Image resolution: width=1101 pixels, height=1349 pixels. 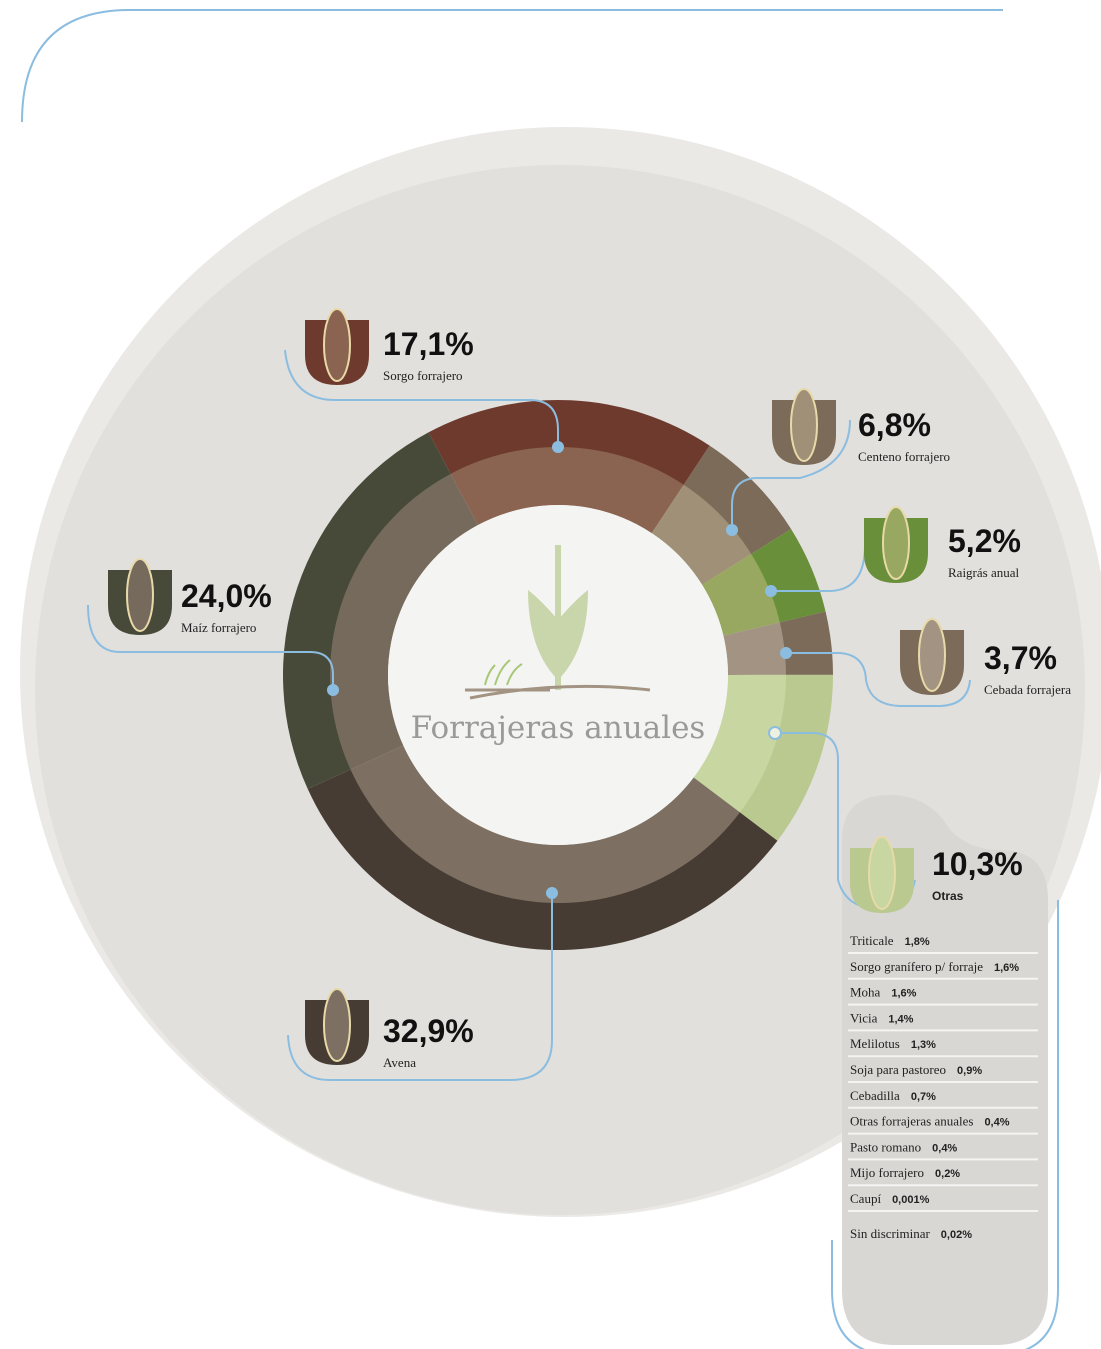 What do you see at coordinates (984, 541) in the screenshot?
I see `value-label: 5,2%` at bounding box center [984, 541].